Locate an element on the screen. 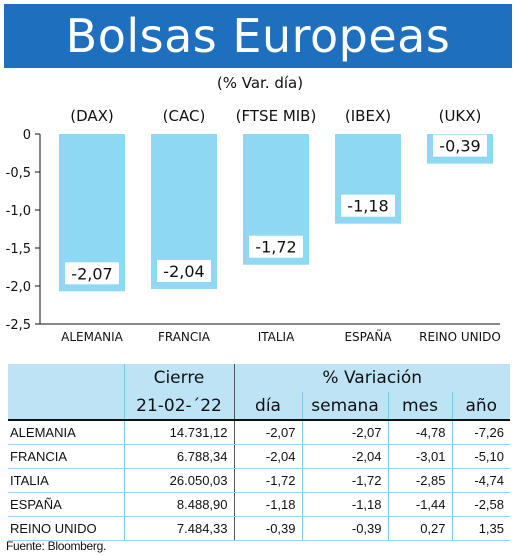 This screenshot has width=520, height=557. table-row: ESPAÑA 8.488,90 -1,18 -1,18 -1,44 -2,58 is located at coordinates (259, 504).